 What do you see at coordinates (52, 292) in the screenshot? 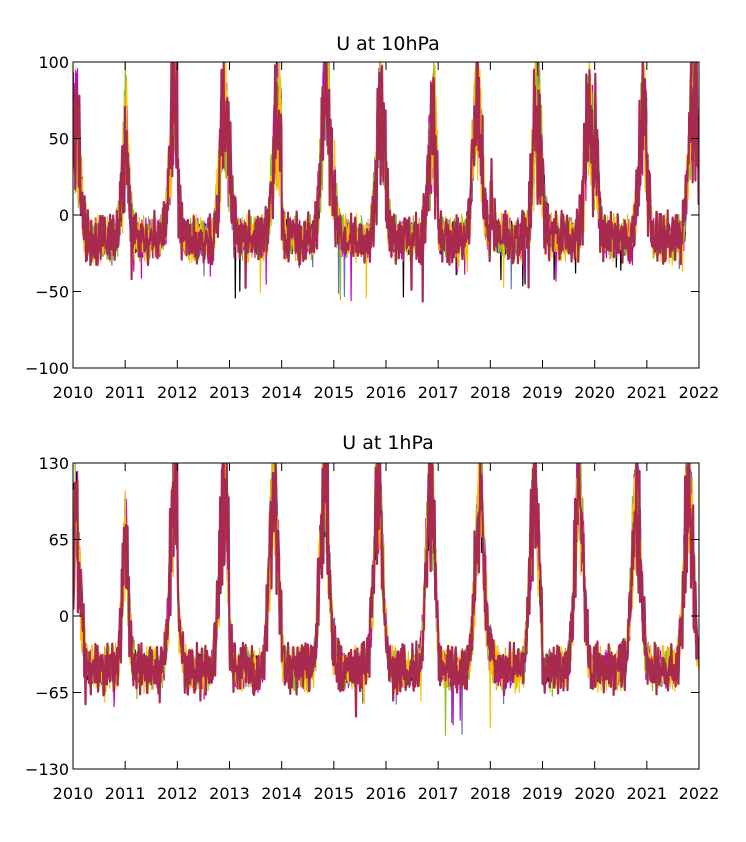
I see `y-tick-label: −50` at bounding box center [52, 292].